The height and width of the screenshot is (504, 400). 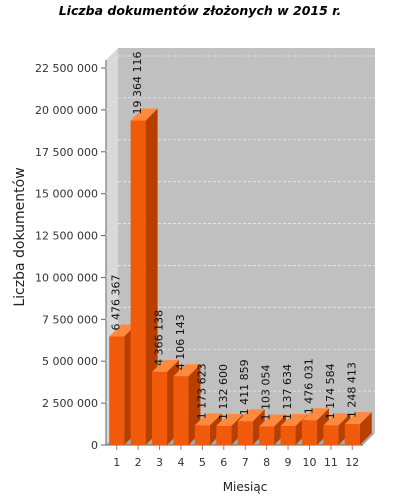 What do you see at coordinates (66, 68) in the screenshot?
I see `y-tick-label: 22 500 000` at bounding box center [66, 68].